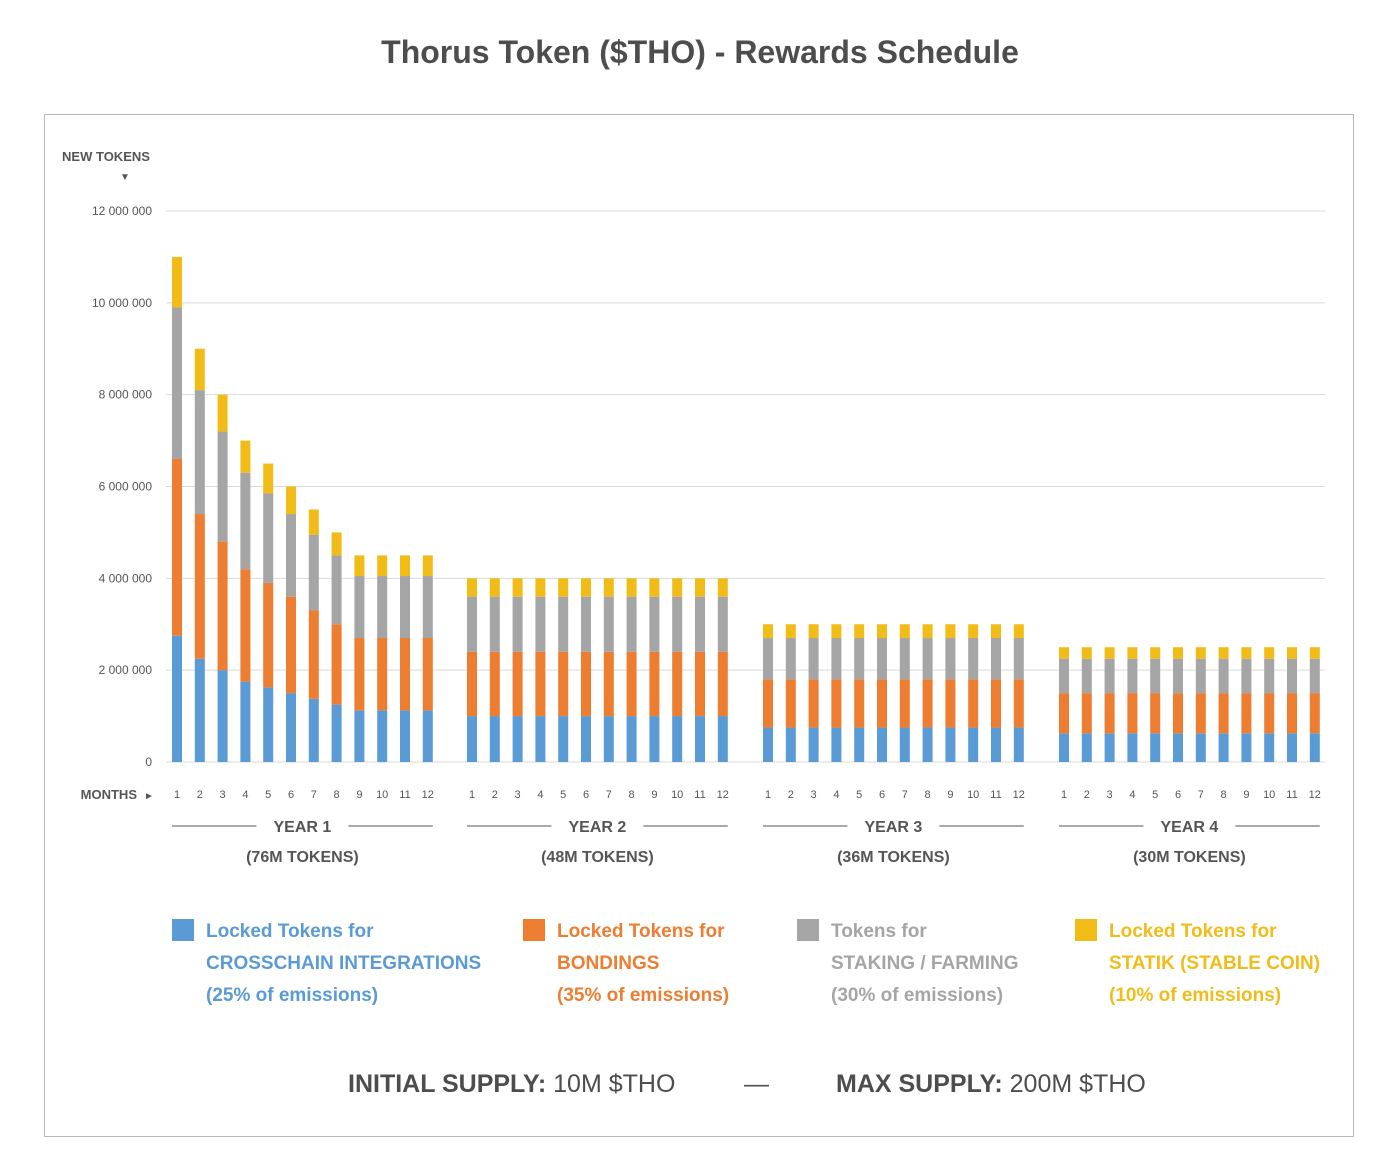 The height and width of the screenshot is (1171, 1400). Describe the element at coordinates (1291, 795) in the screenshot. I see `month-tick-label: 11` at that location.